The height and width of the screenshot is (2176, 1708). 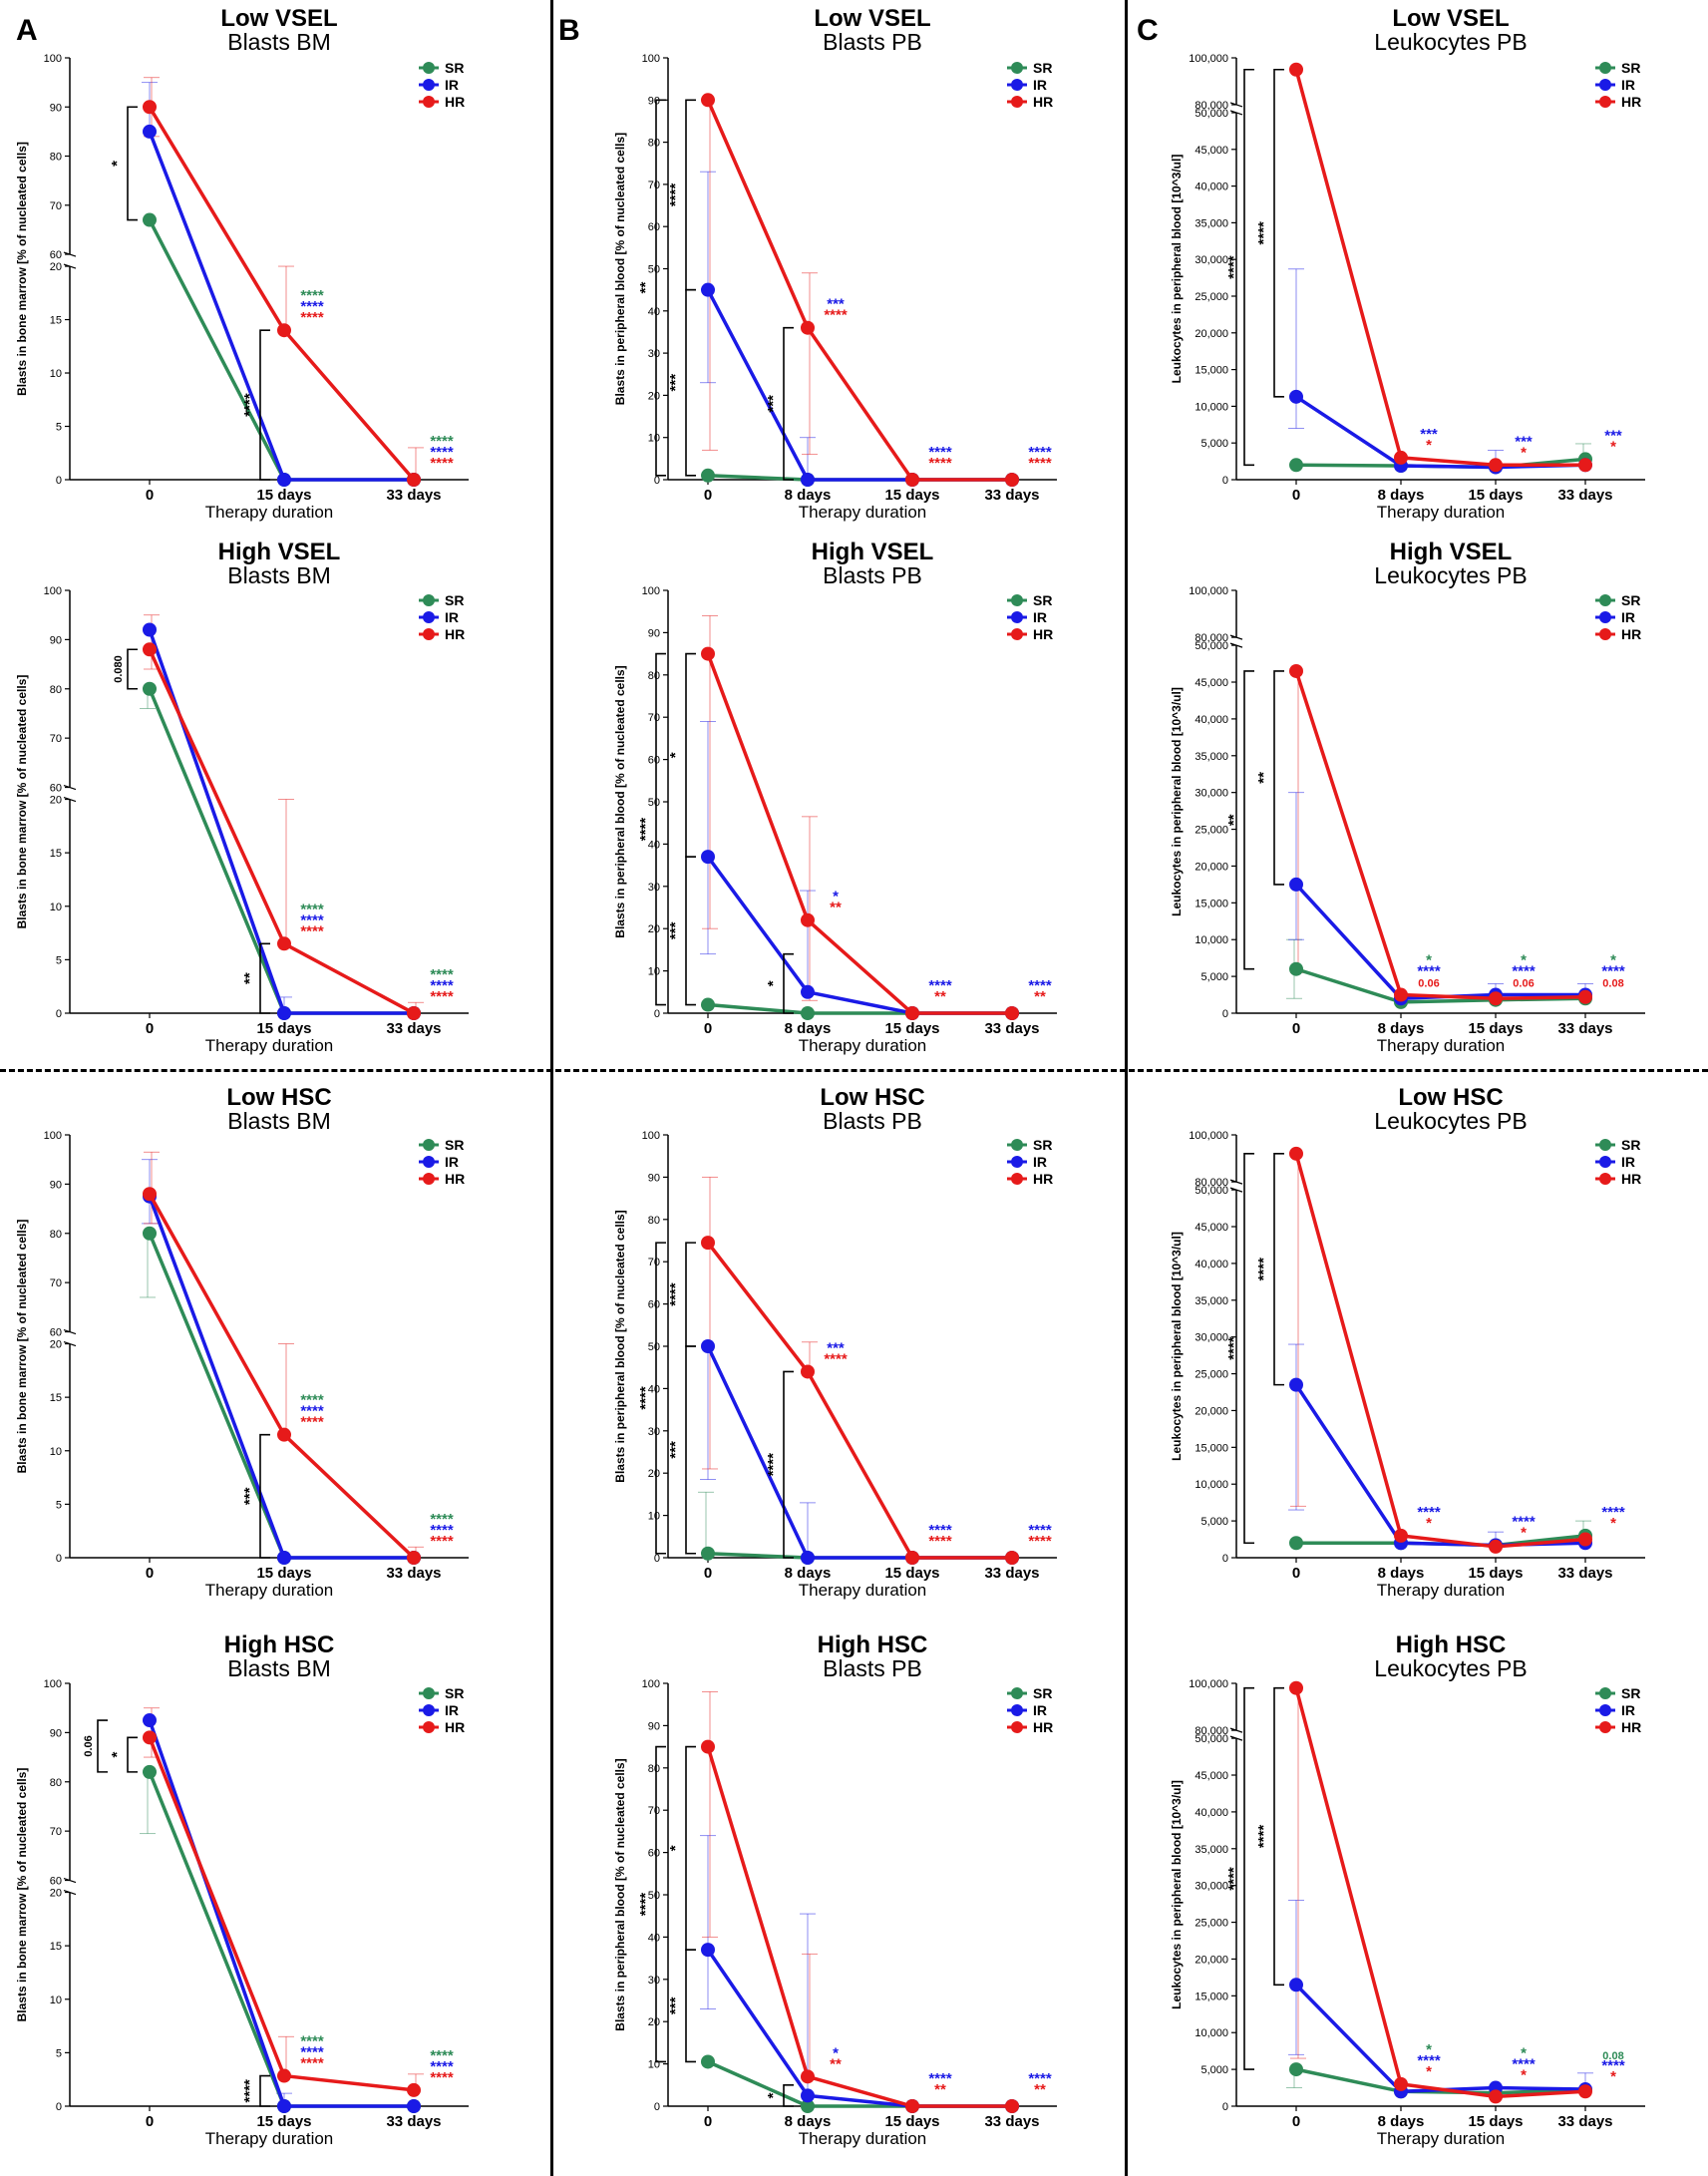 I want to click on series-line-sr, so click(x=281, y=1396).